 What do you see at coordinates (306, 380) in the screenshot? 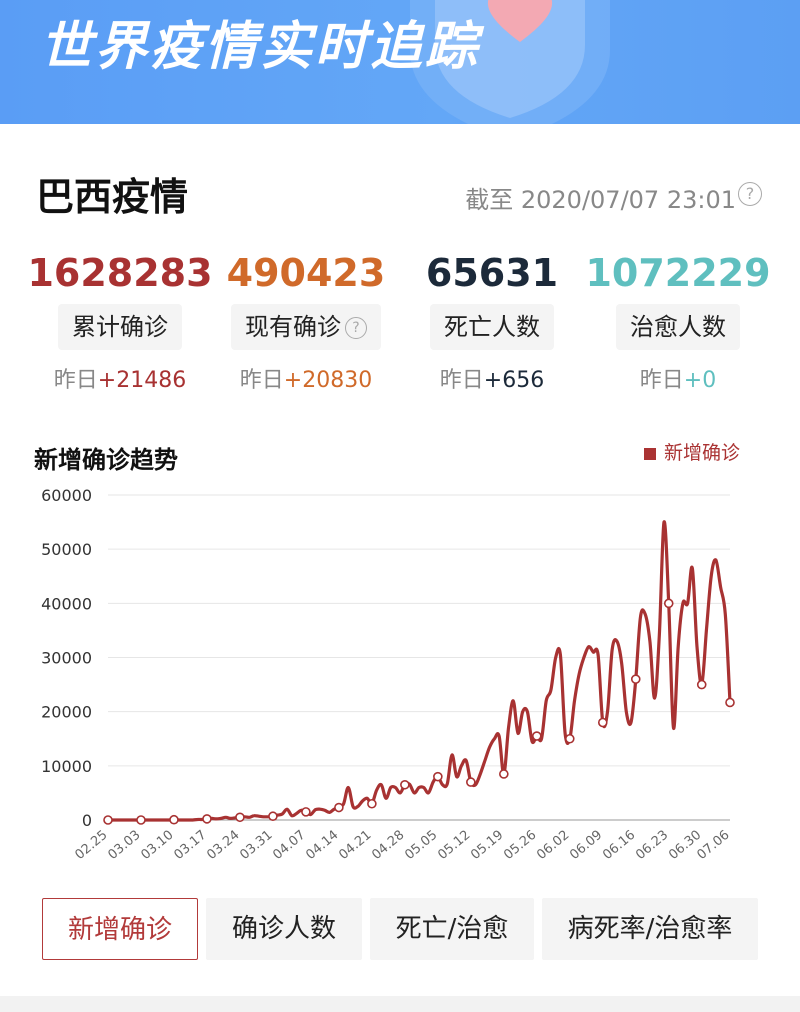
I see `stat-delta: 昨日+20830` at bounding box center [306, 380].